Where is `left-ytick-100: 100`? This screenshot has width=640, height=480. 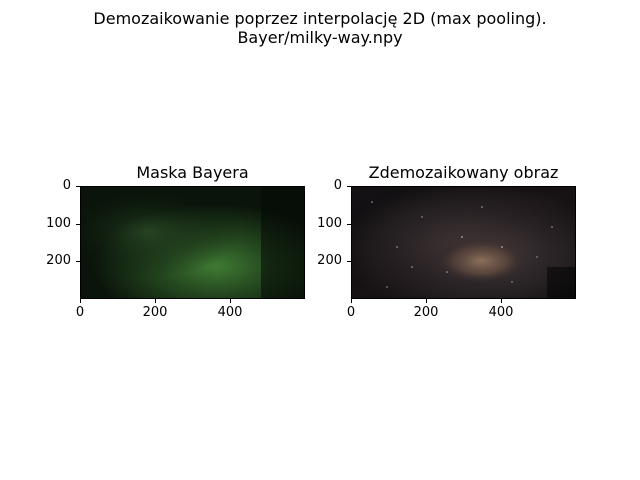
left-ytick-100: 100 is located at coordinates (58, 223).